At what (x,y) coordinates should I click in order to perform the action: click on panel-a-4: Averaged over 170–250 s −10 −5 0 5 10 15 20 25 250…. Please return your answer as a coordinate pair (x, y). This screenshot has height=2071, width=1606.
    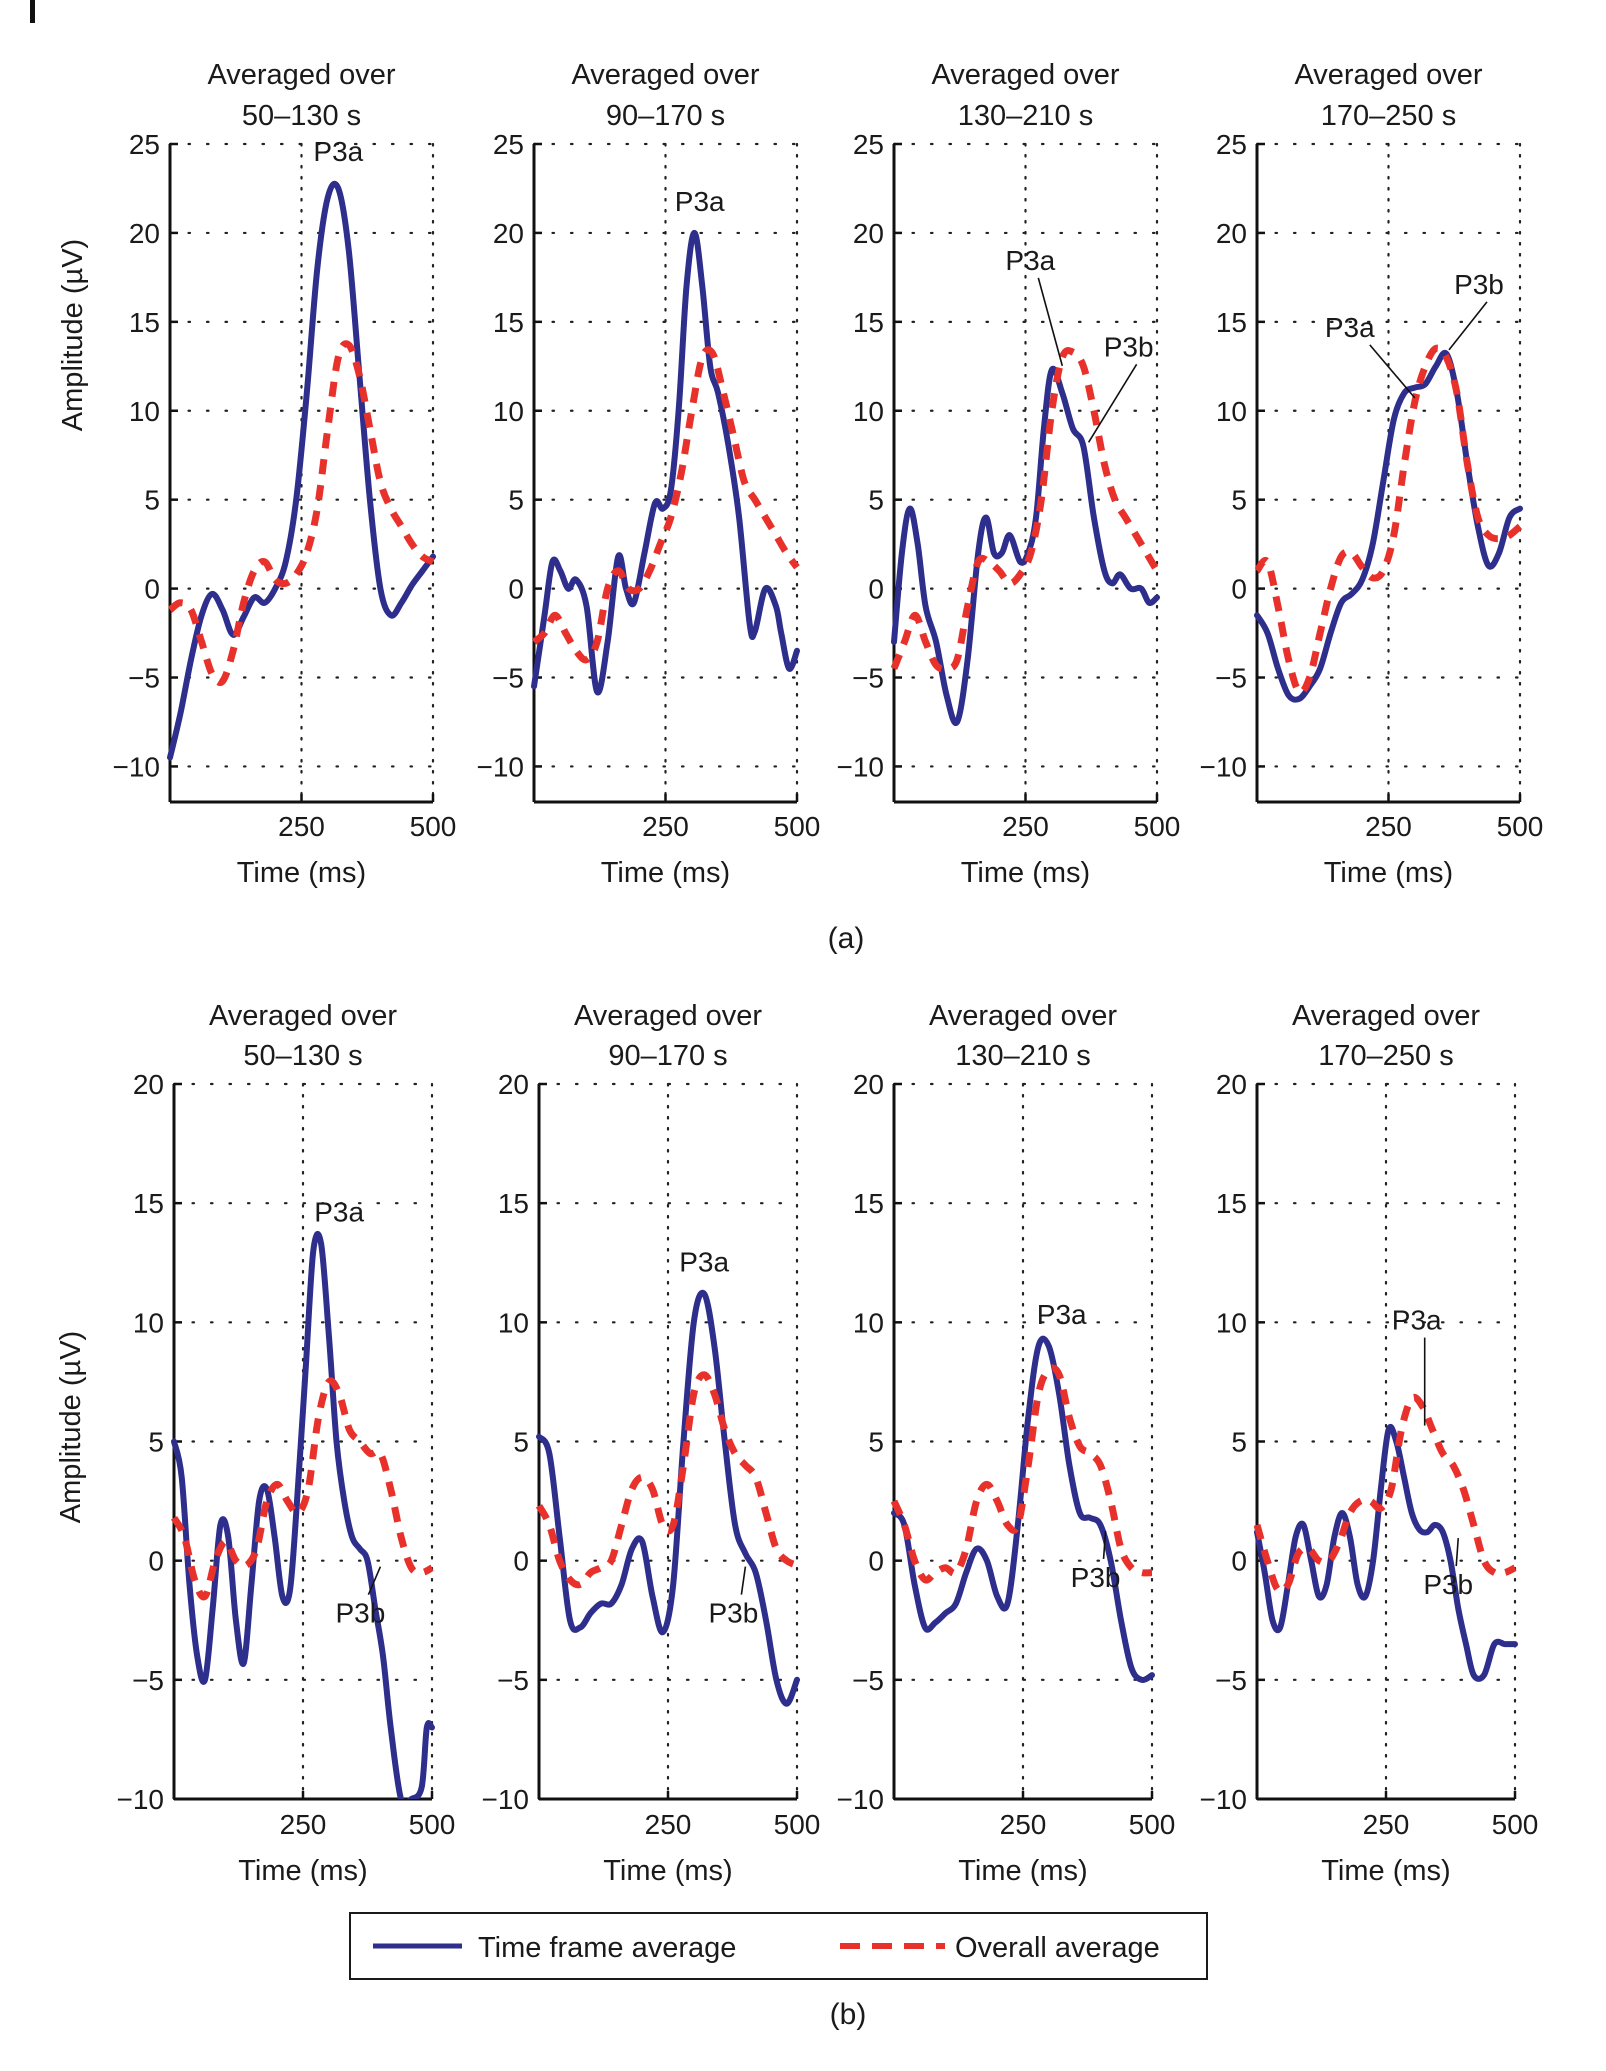
    Looking at the image, I should click on (1372, 474).